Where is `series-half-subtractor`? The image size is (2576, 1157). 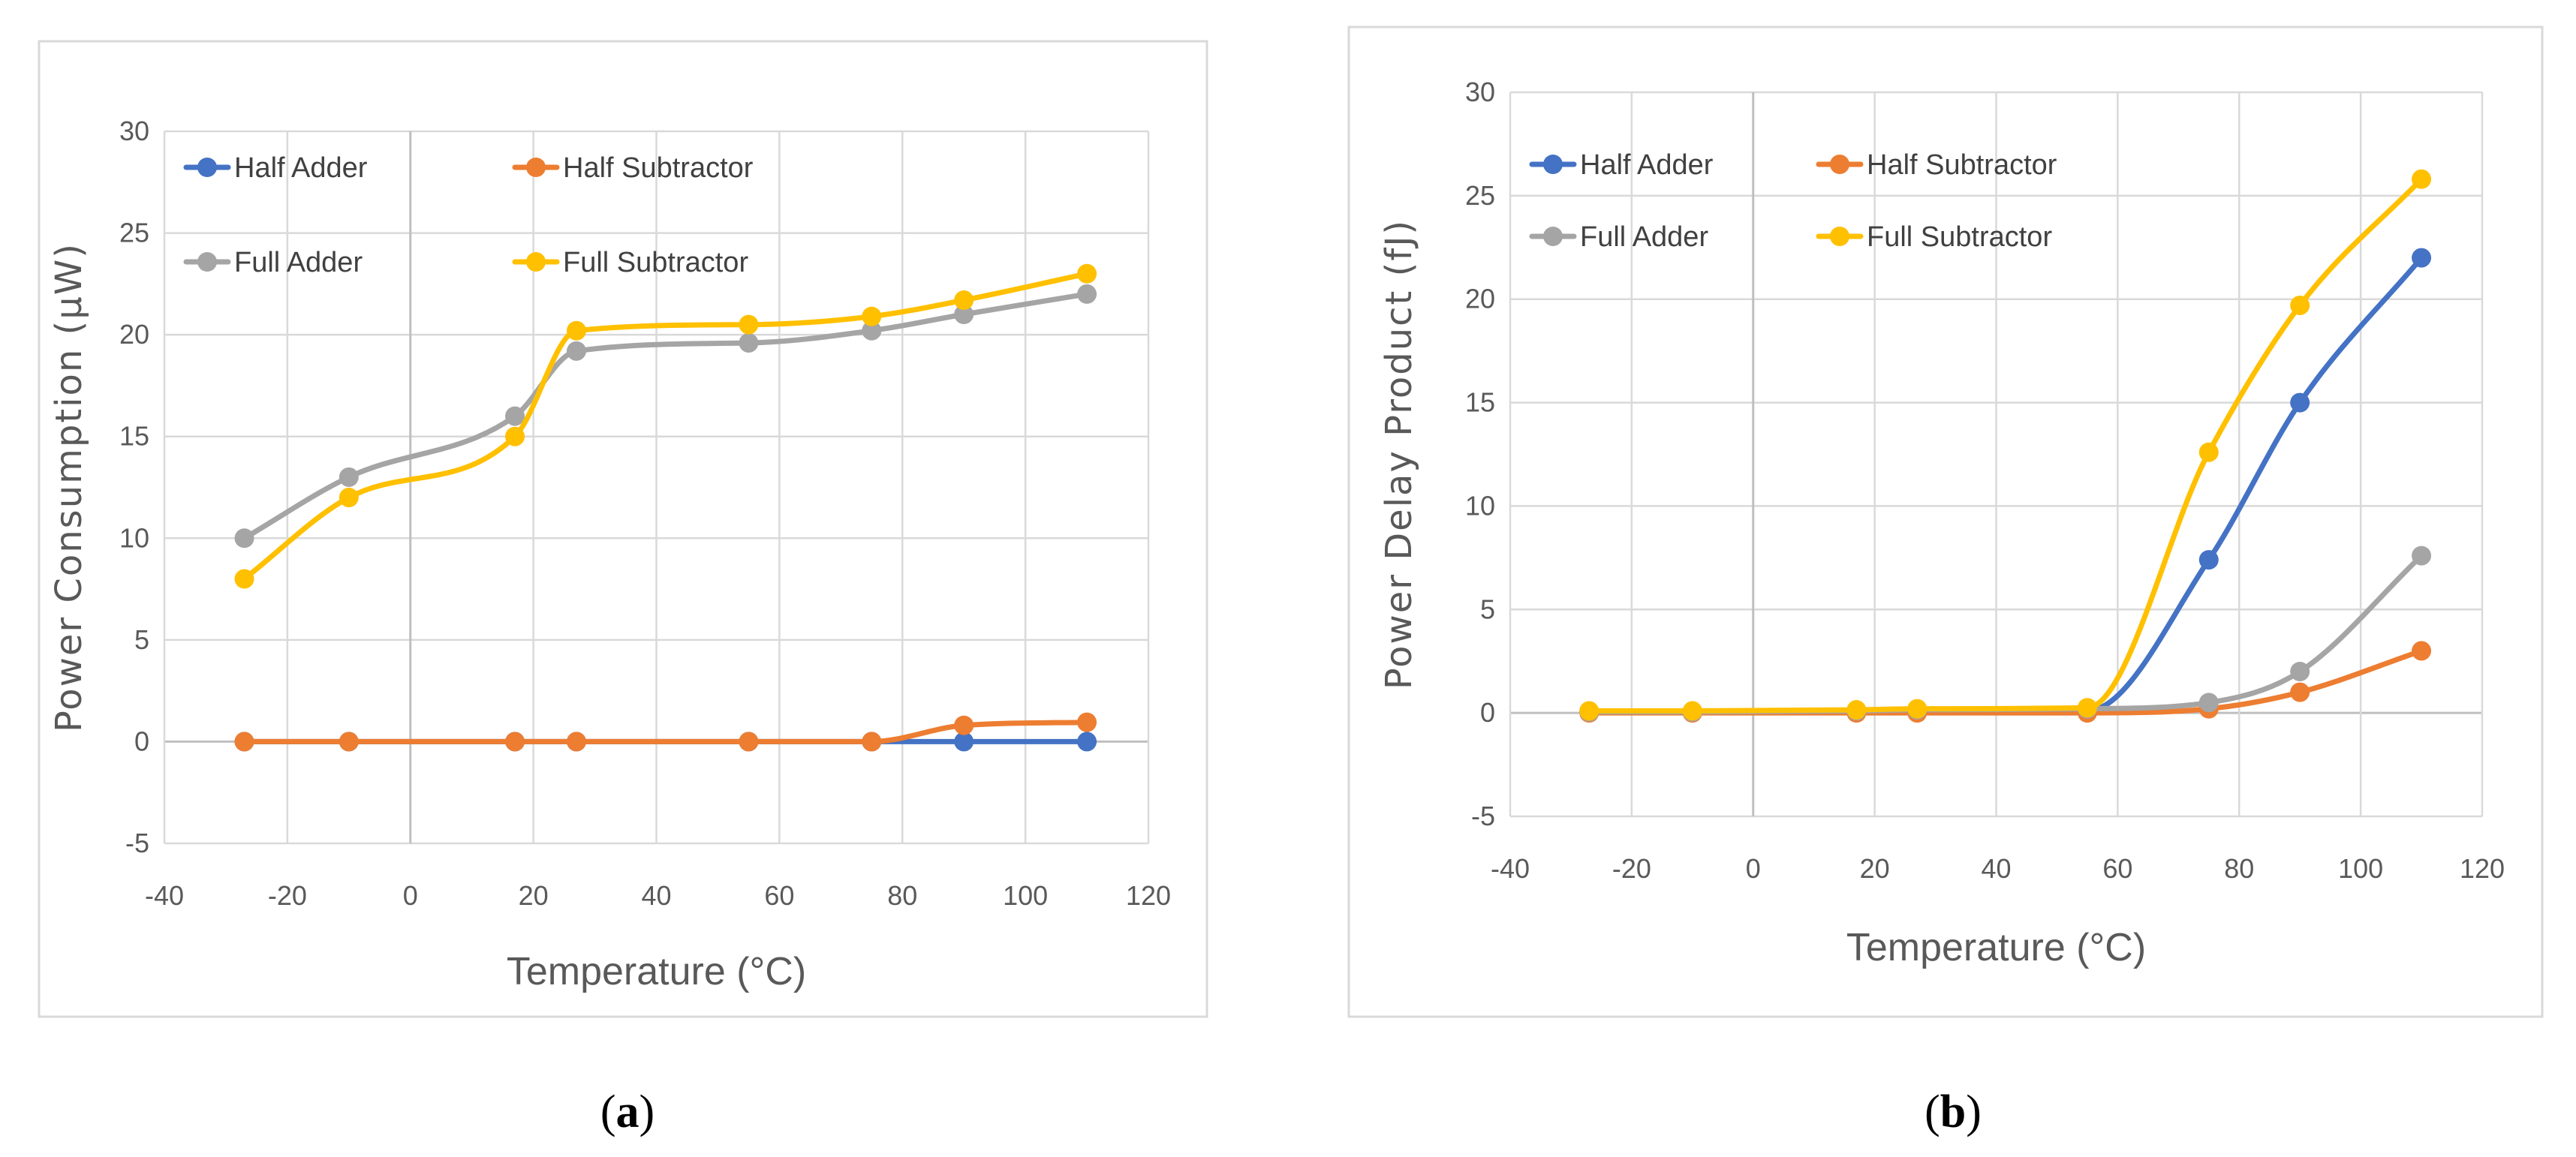 series-half-subtractor is located at coordinates (665, 732).